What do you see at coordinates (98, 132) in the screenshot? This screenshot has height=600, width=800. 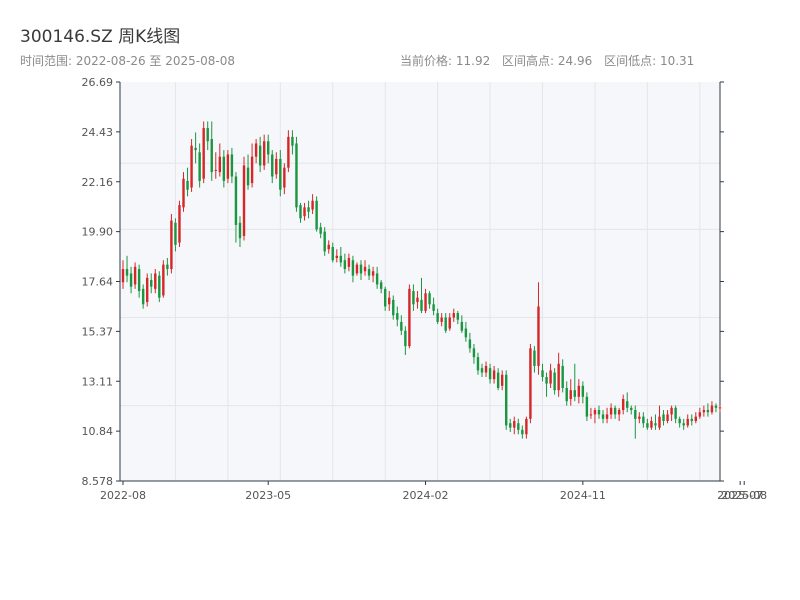 I see `y-tick-label: 24.43` at bounding box center [98, 132].